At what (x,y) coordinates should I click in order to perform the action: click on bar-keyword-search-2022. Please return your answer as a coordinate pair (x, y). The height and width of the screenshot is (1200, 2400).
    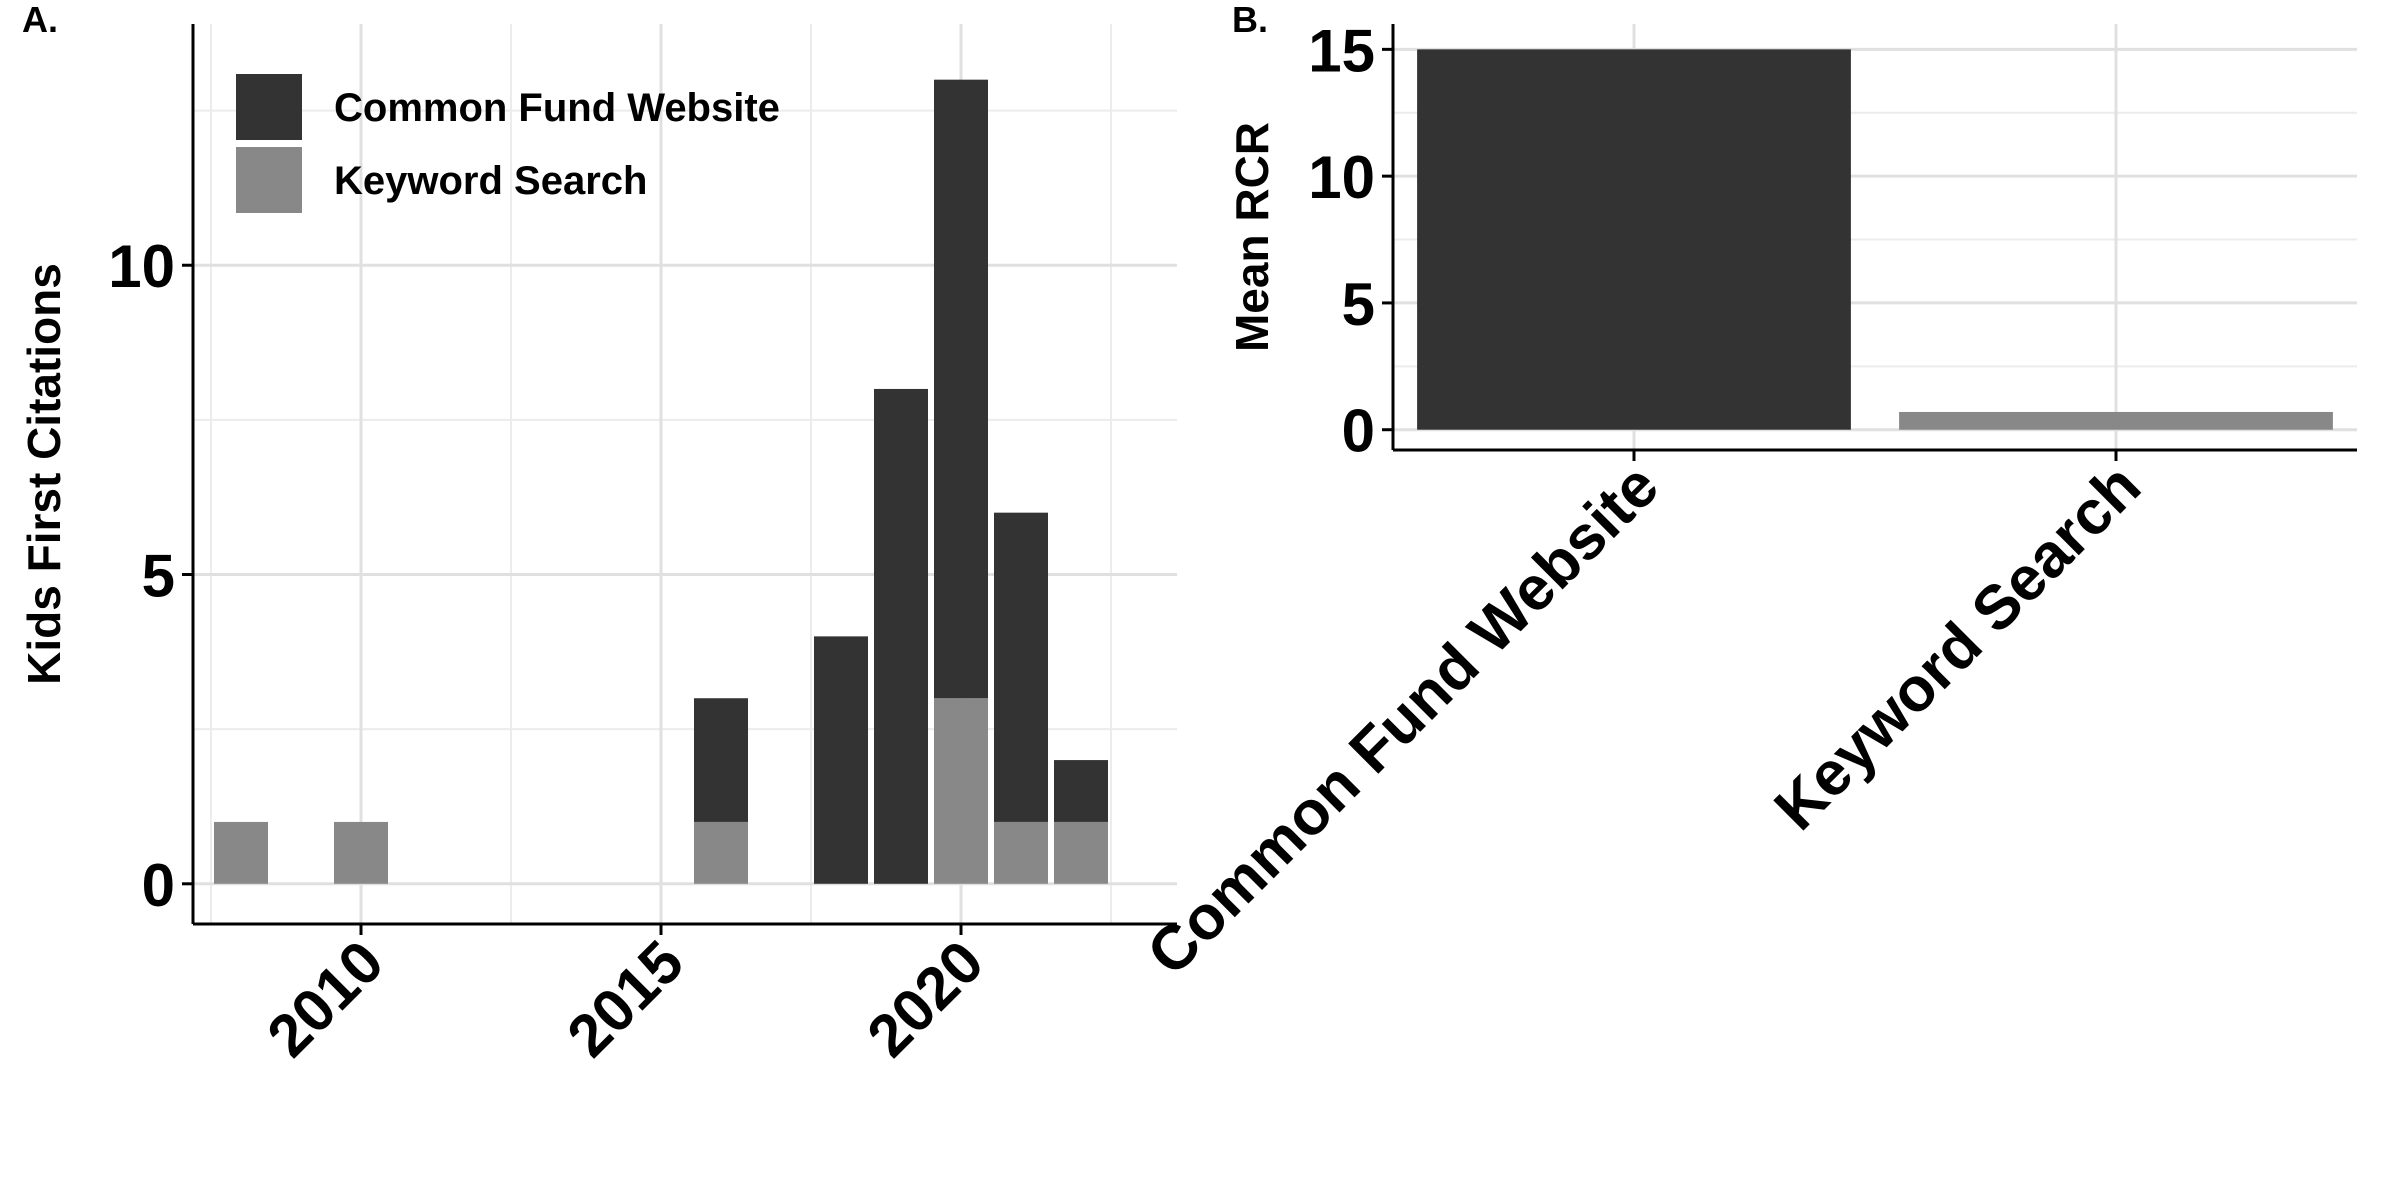
    Looking at the image, I should click on (1081, 852).